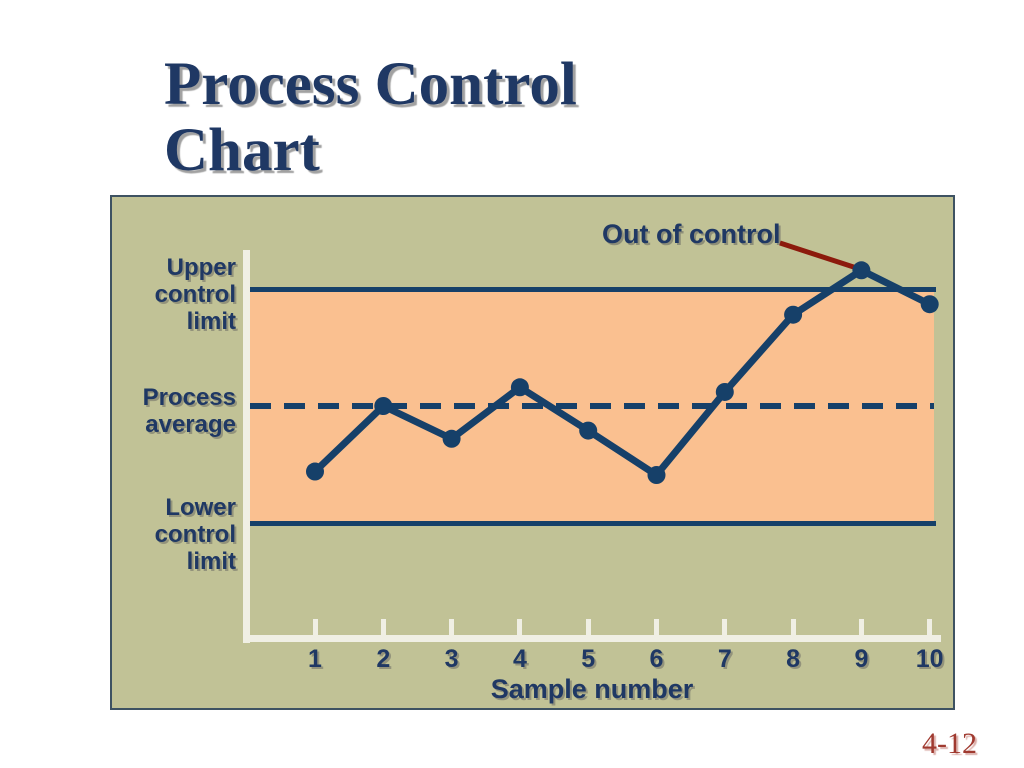 This screenshot has width=1024, height=768. Describe the element at coordinates (315, 659) in the screenshot. I see `x-tick-label: 1` at that location.